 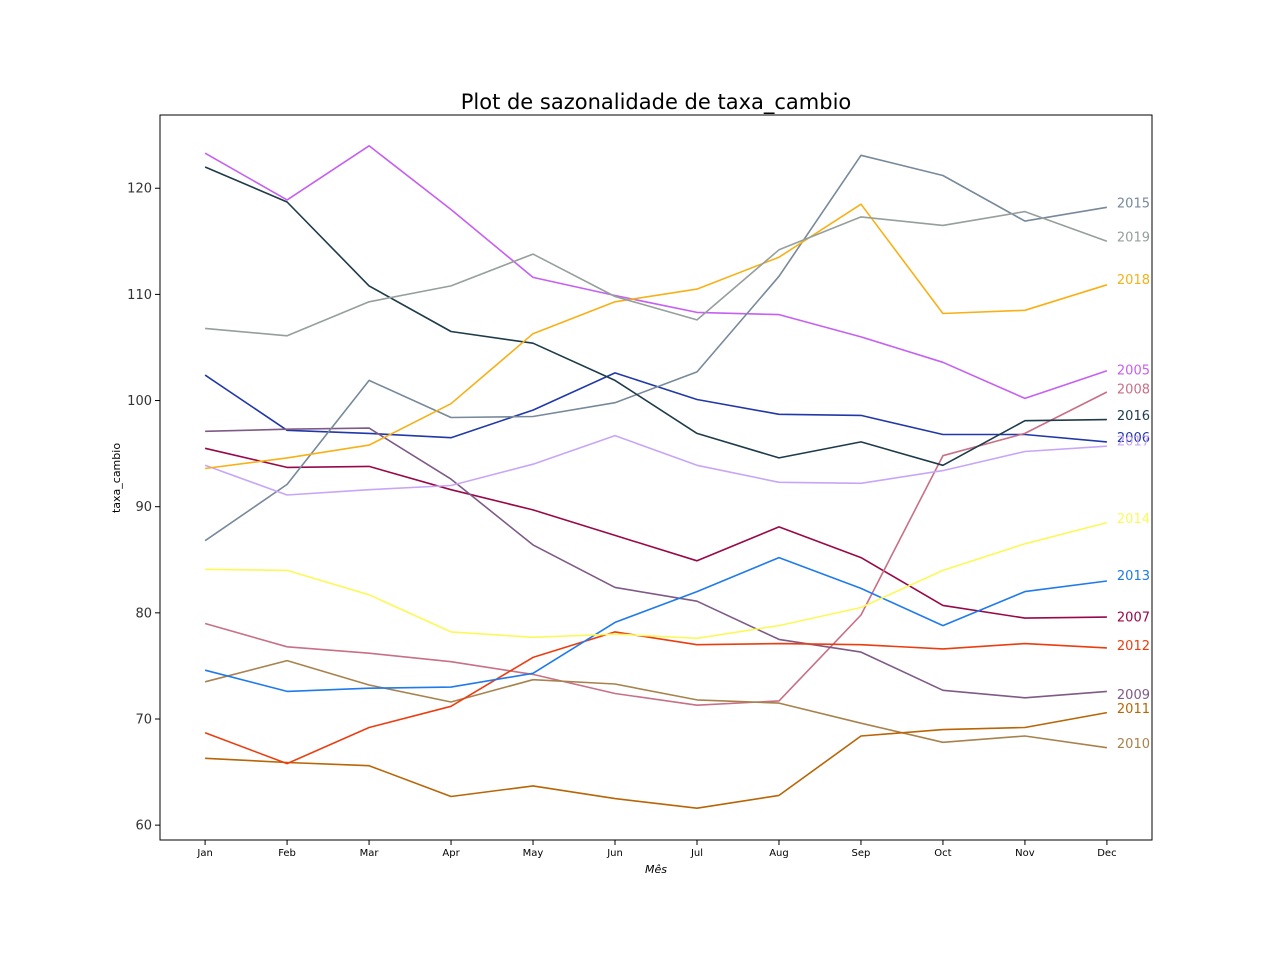 What do you see at coordinates (1133, 389) in the screenshot?
I see `series-label-2008: 2008` at bounding box center [1133, 389].